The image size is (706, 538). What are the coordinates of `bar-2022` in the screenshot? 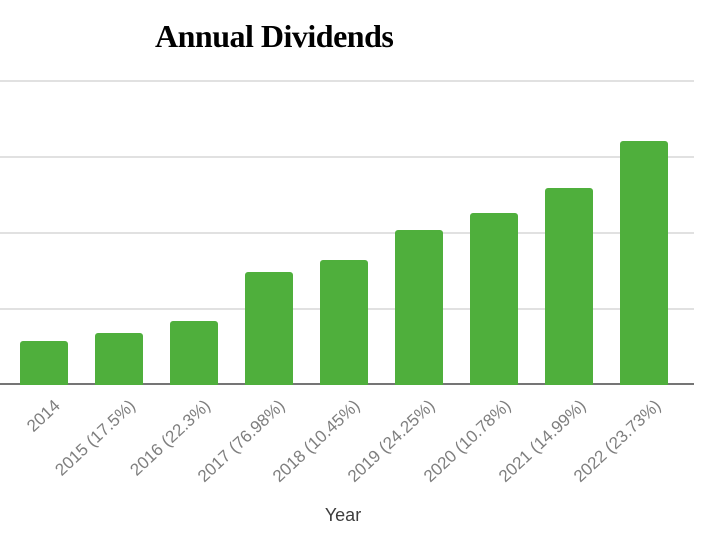 It's located at (644, 262).